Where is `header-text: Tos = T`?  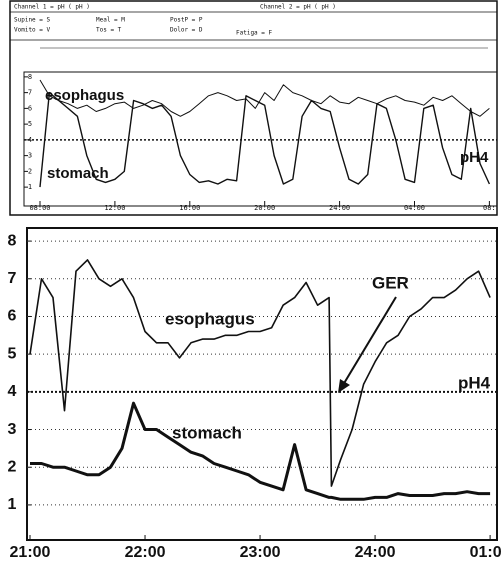
header-text: Tos = T is located at coordinates (109, 30).